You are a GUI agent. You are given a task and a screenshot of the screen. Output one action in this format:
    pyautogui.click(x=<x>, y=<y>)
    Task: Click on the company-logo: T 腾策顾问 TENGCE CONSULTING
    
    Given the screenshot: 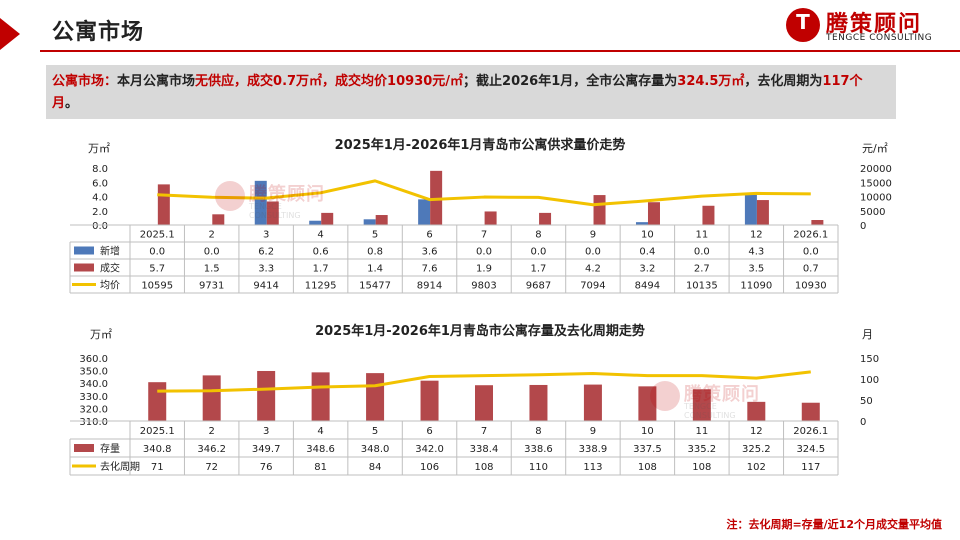 What is the action you would take?
    pyautogui.click(x=866, y=26)
    